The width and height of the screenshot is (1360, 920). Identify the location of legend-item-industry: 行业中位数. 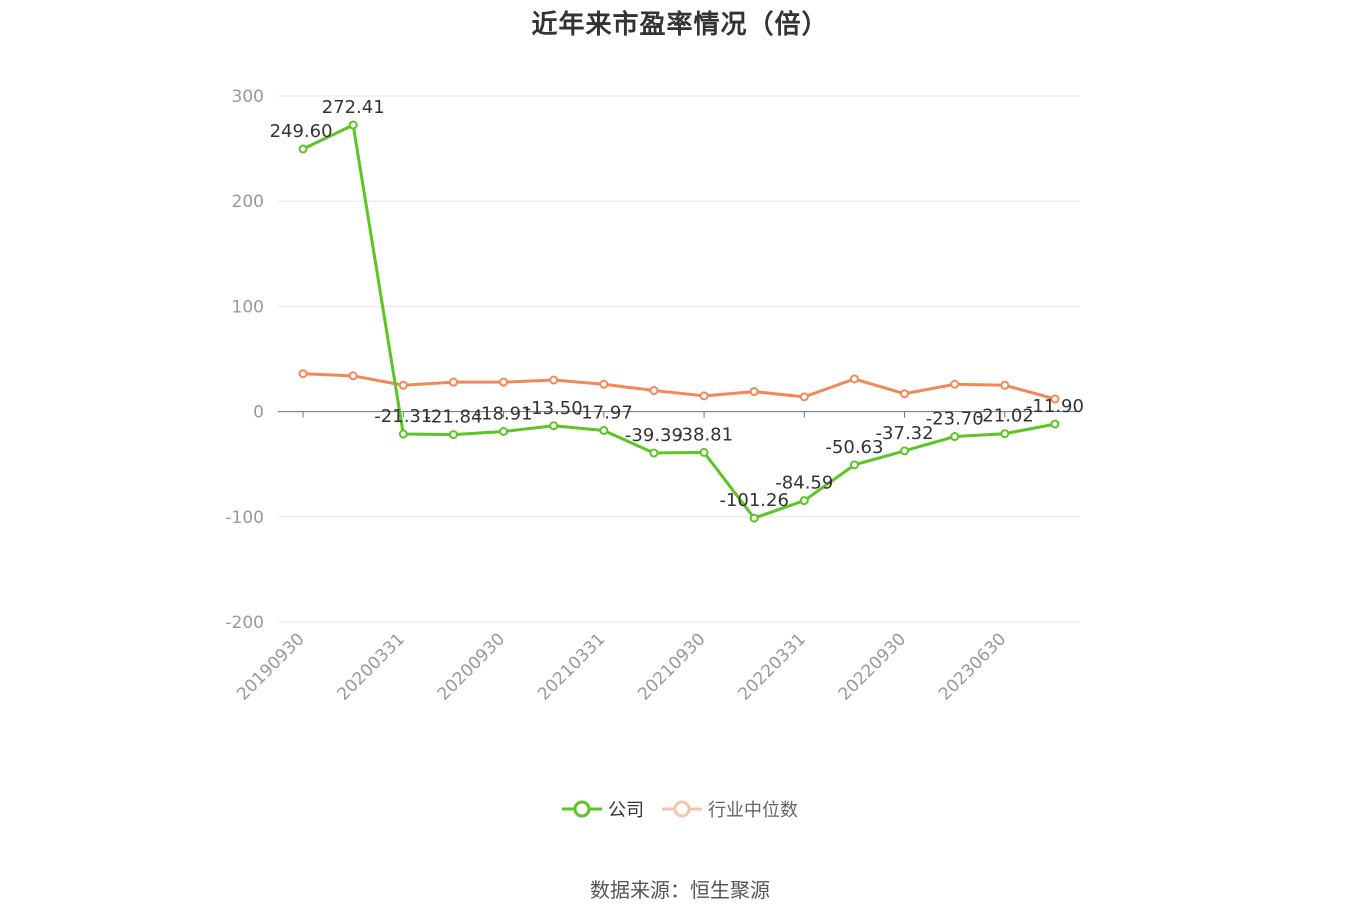
(730, 809).